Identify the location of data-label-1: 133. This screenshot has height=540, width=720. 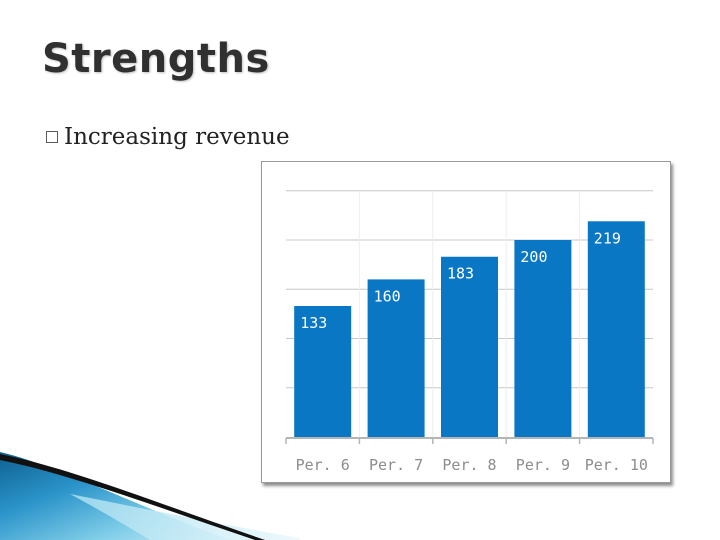
(313, 323).